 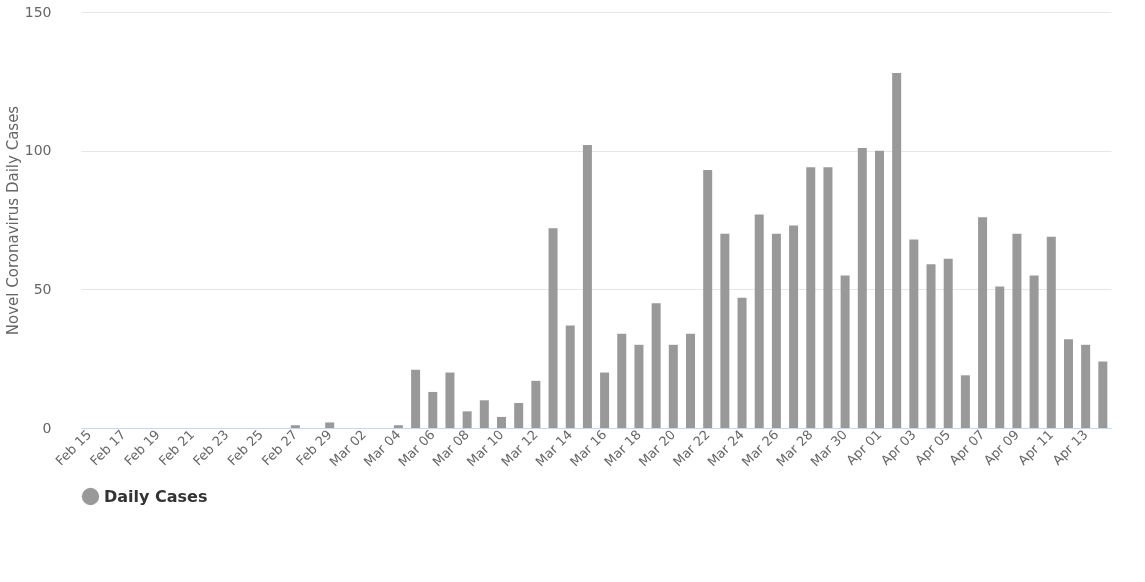 I want to click on y-tick-label: 150, so click(x=38, y=11).